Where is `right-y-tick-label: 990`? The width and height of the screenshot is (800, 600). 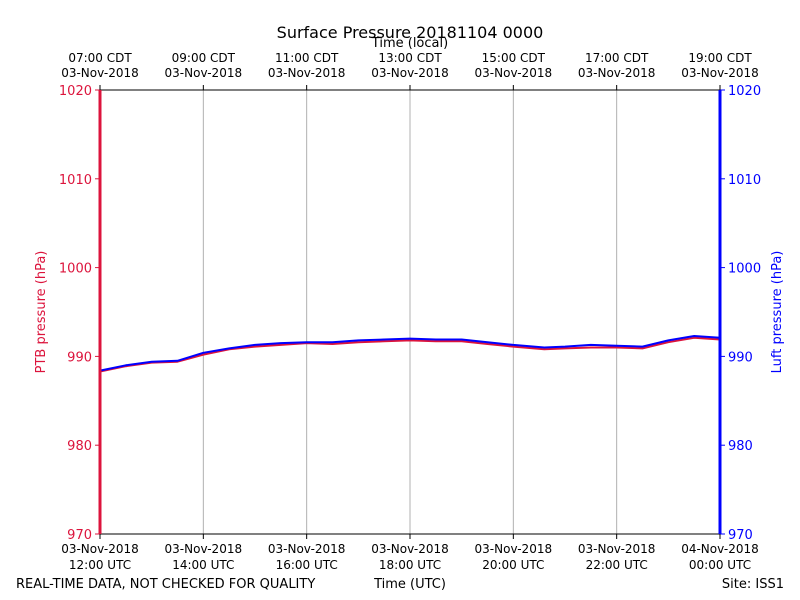
right-y-tick-label: 990 is located at coordinates (740, 357).